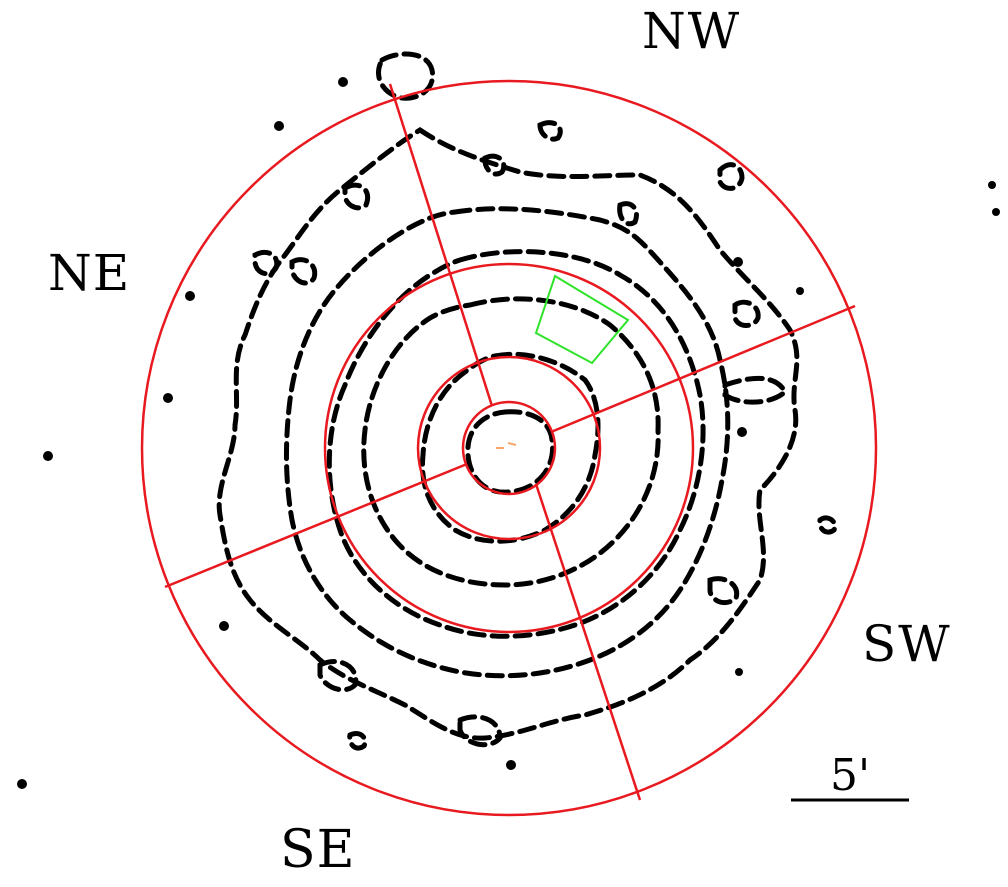  What do you see at coordinates (582, 319) in the screenshot?
I see `selected-region-box` at bounding box center [582, 319].